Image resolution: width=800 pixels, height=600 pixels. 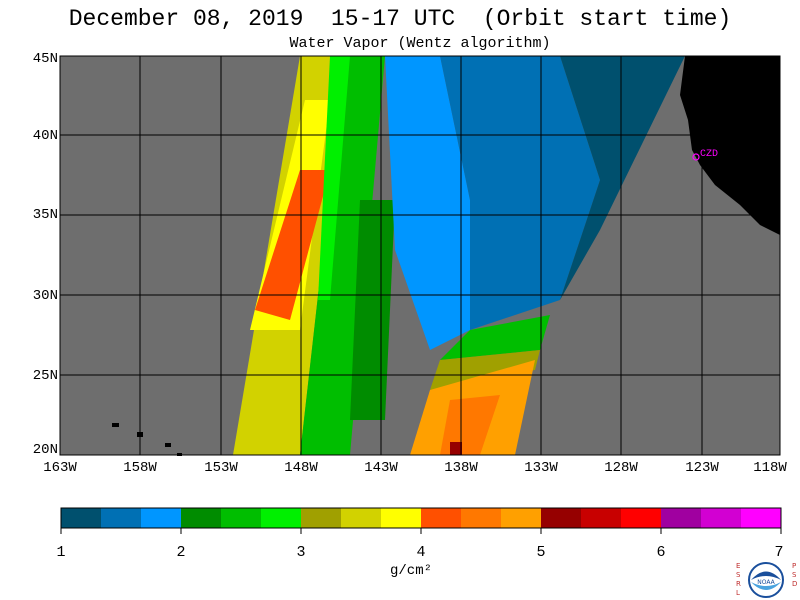 I want to click on logo-esrl-letter: L, so click(x=738, y=593).